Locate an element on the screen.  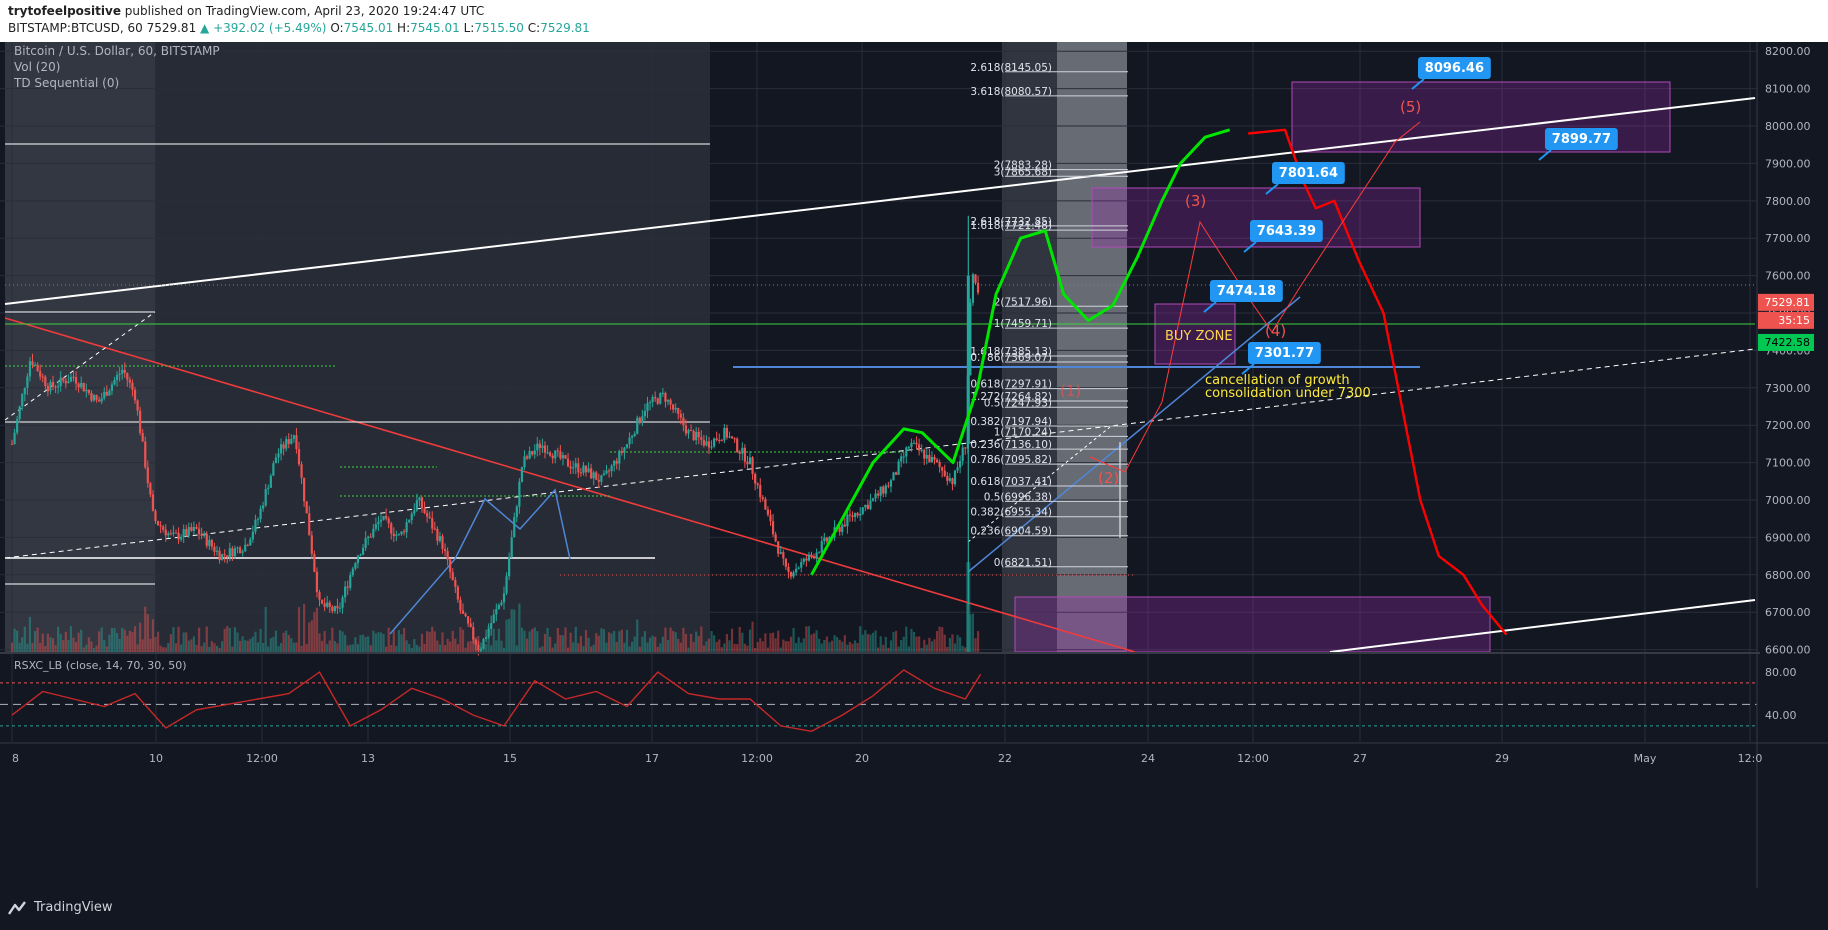
open-label: O: is located at coordinates (337, 28).